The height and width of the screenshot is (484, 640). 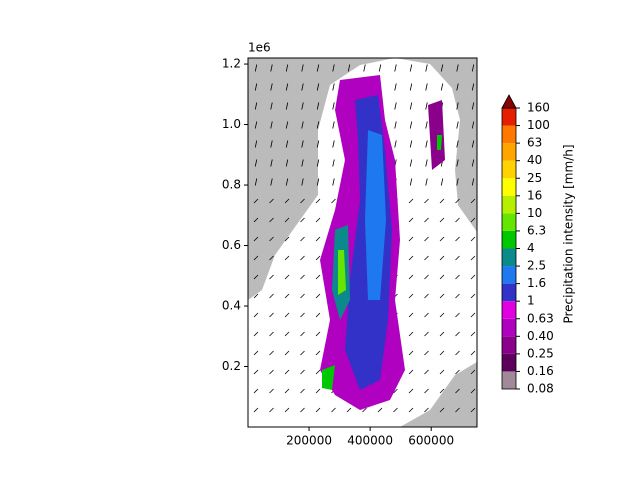 I want to click on colorbar-tick-label: 0.08, so click(x=540, y=389).